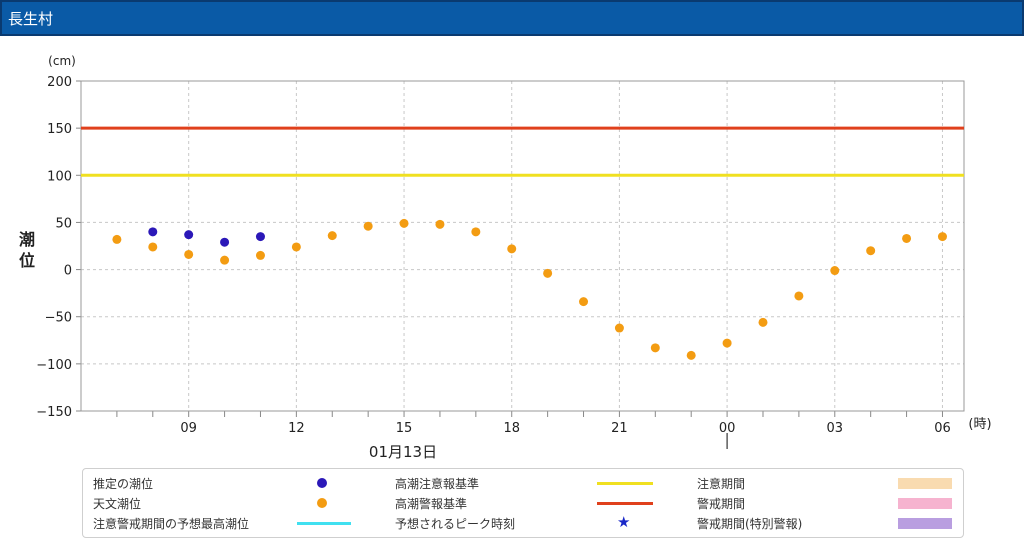 This screenshot has height=556, width=1024. I want to click on legend-peak-star-icon: ★, so click(624, 522).